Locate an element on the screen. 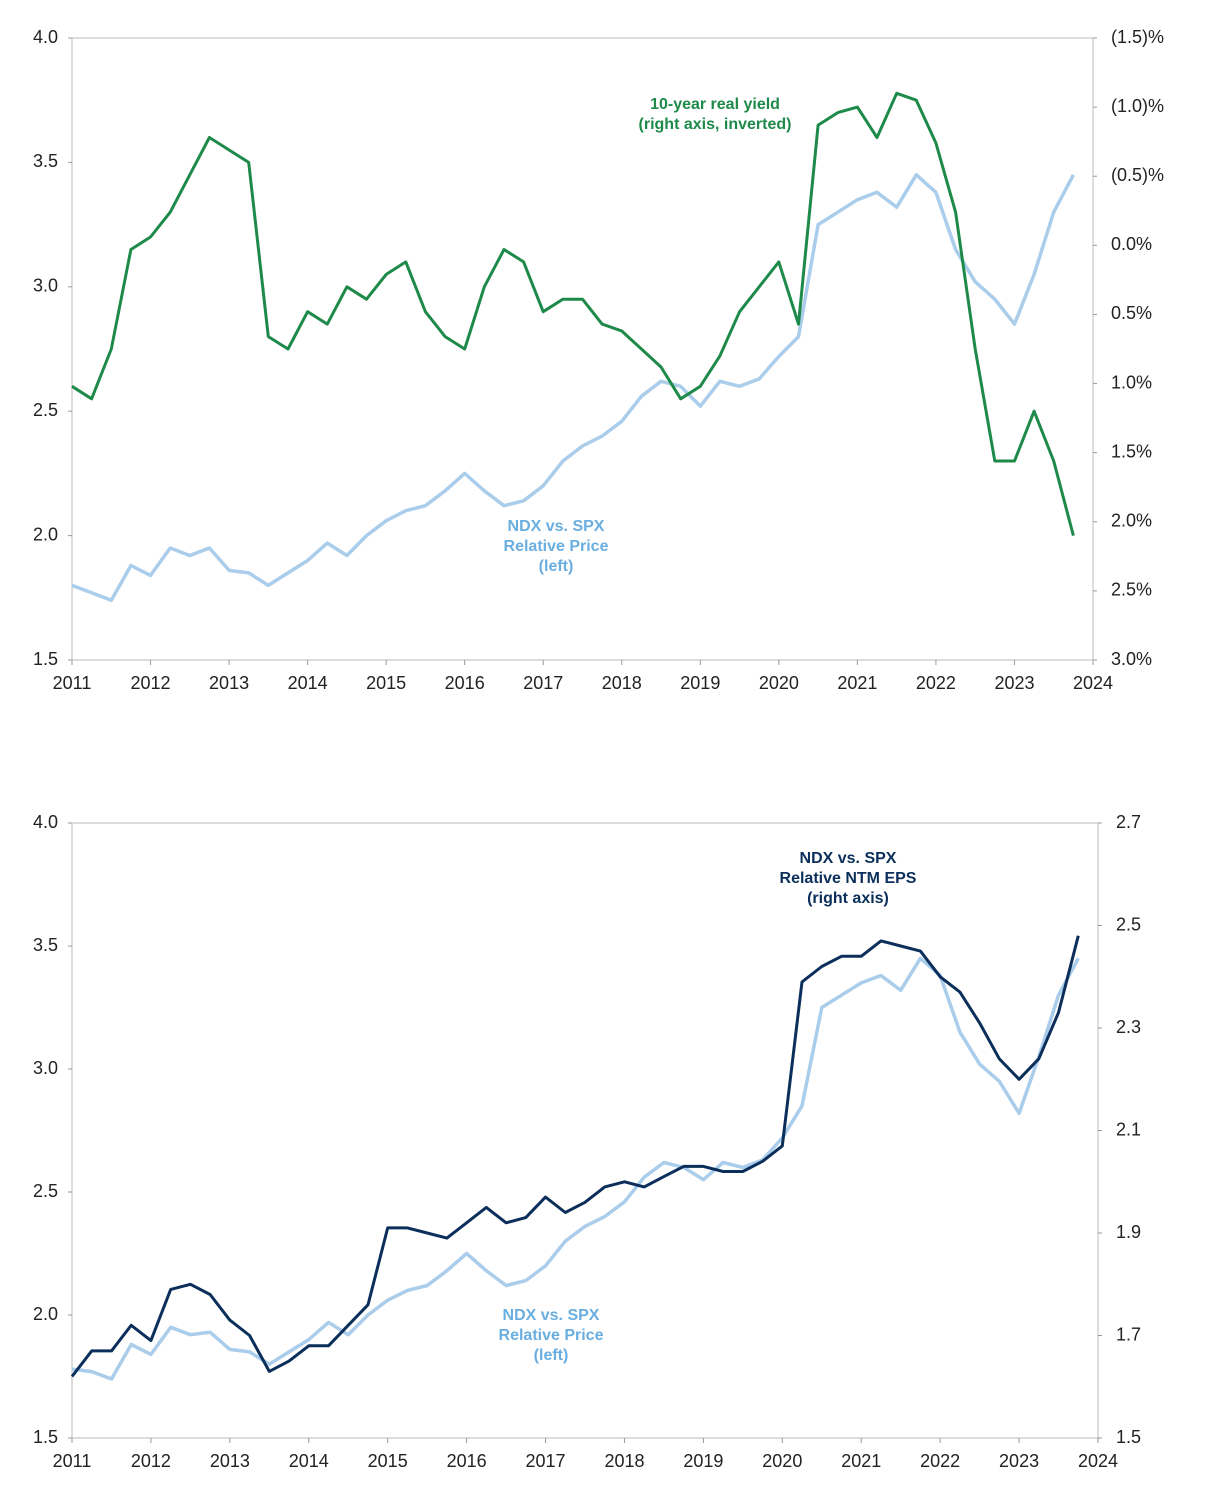  y2-tick-label: 1.9 is located at coordinates (1128, 1232).